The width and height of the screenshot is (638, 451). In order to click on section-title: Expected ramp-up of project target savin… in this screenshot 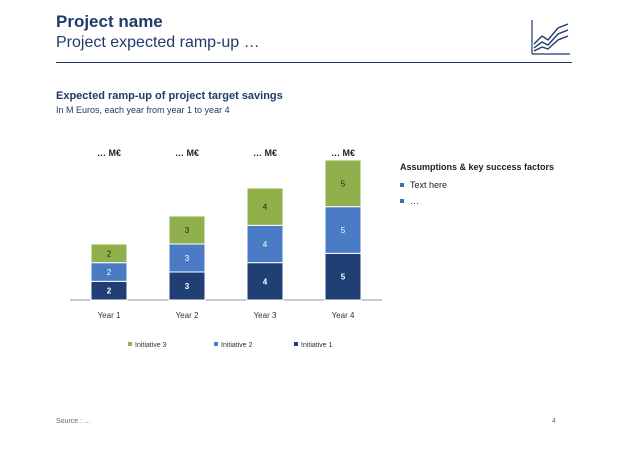, I will do `click(169, 96)`.